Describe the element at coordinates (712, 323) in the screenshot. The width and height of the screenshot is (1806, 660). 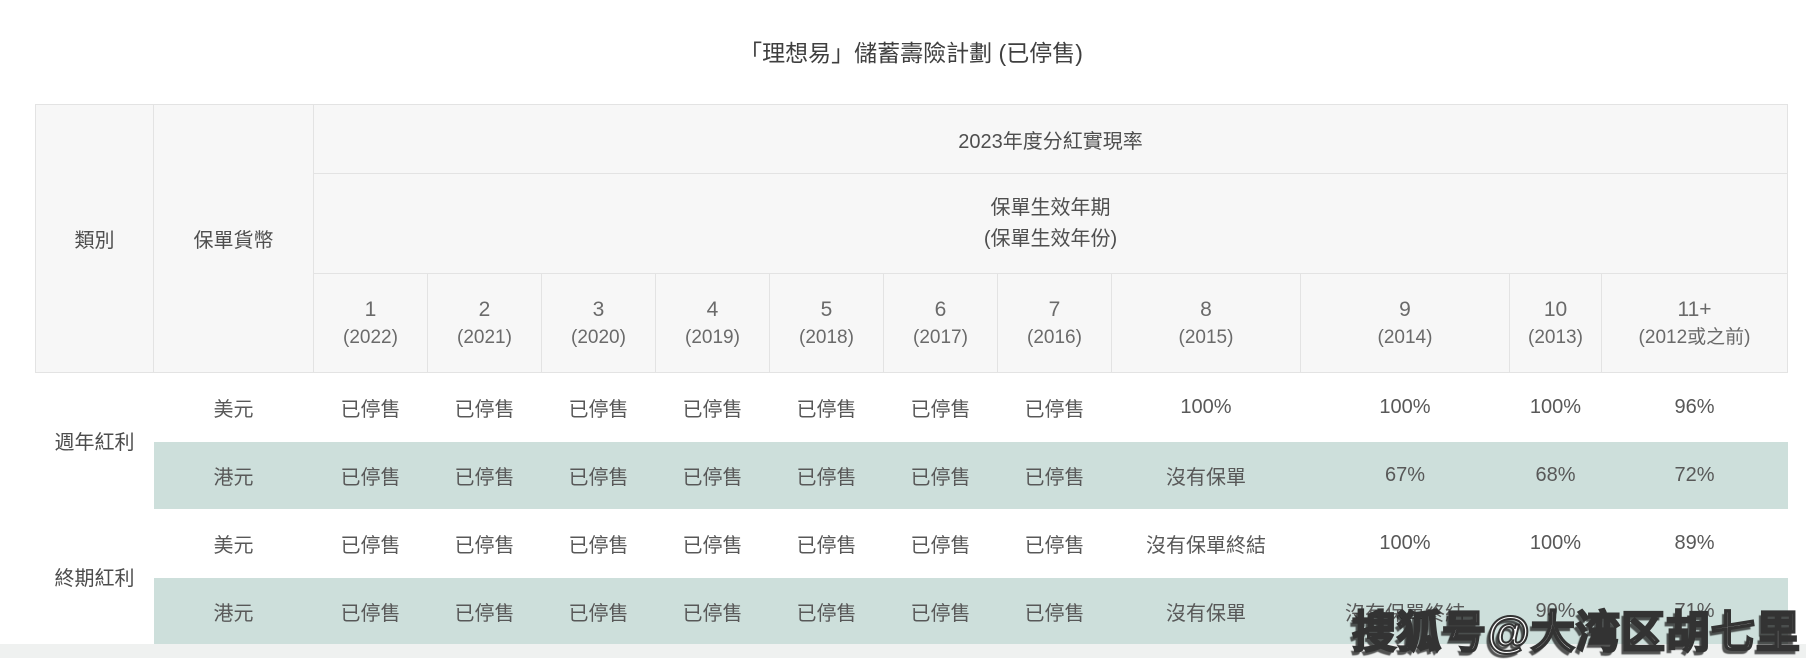
I see `year-column-header-4: 4 (2019)` at that location.